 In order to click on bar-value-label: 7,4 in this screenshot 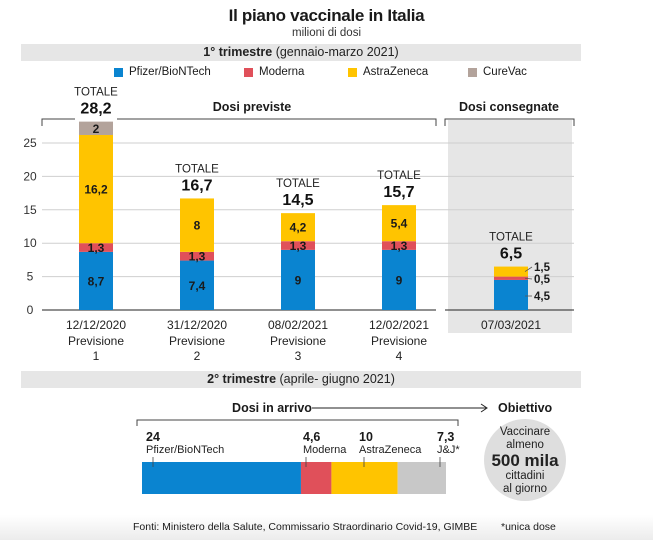, I will do `click(197, 286)`.